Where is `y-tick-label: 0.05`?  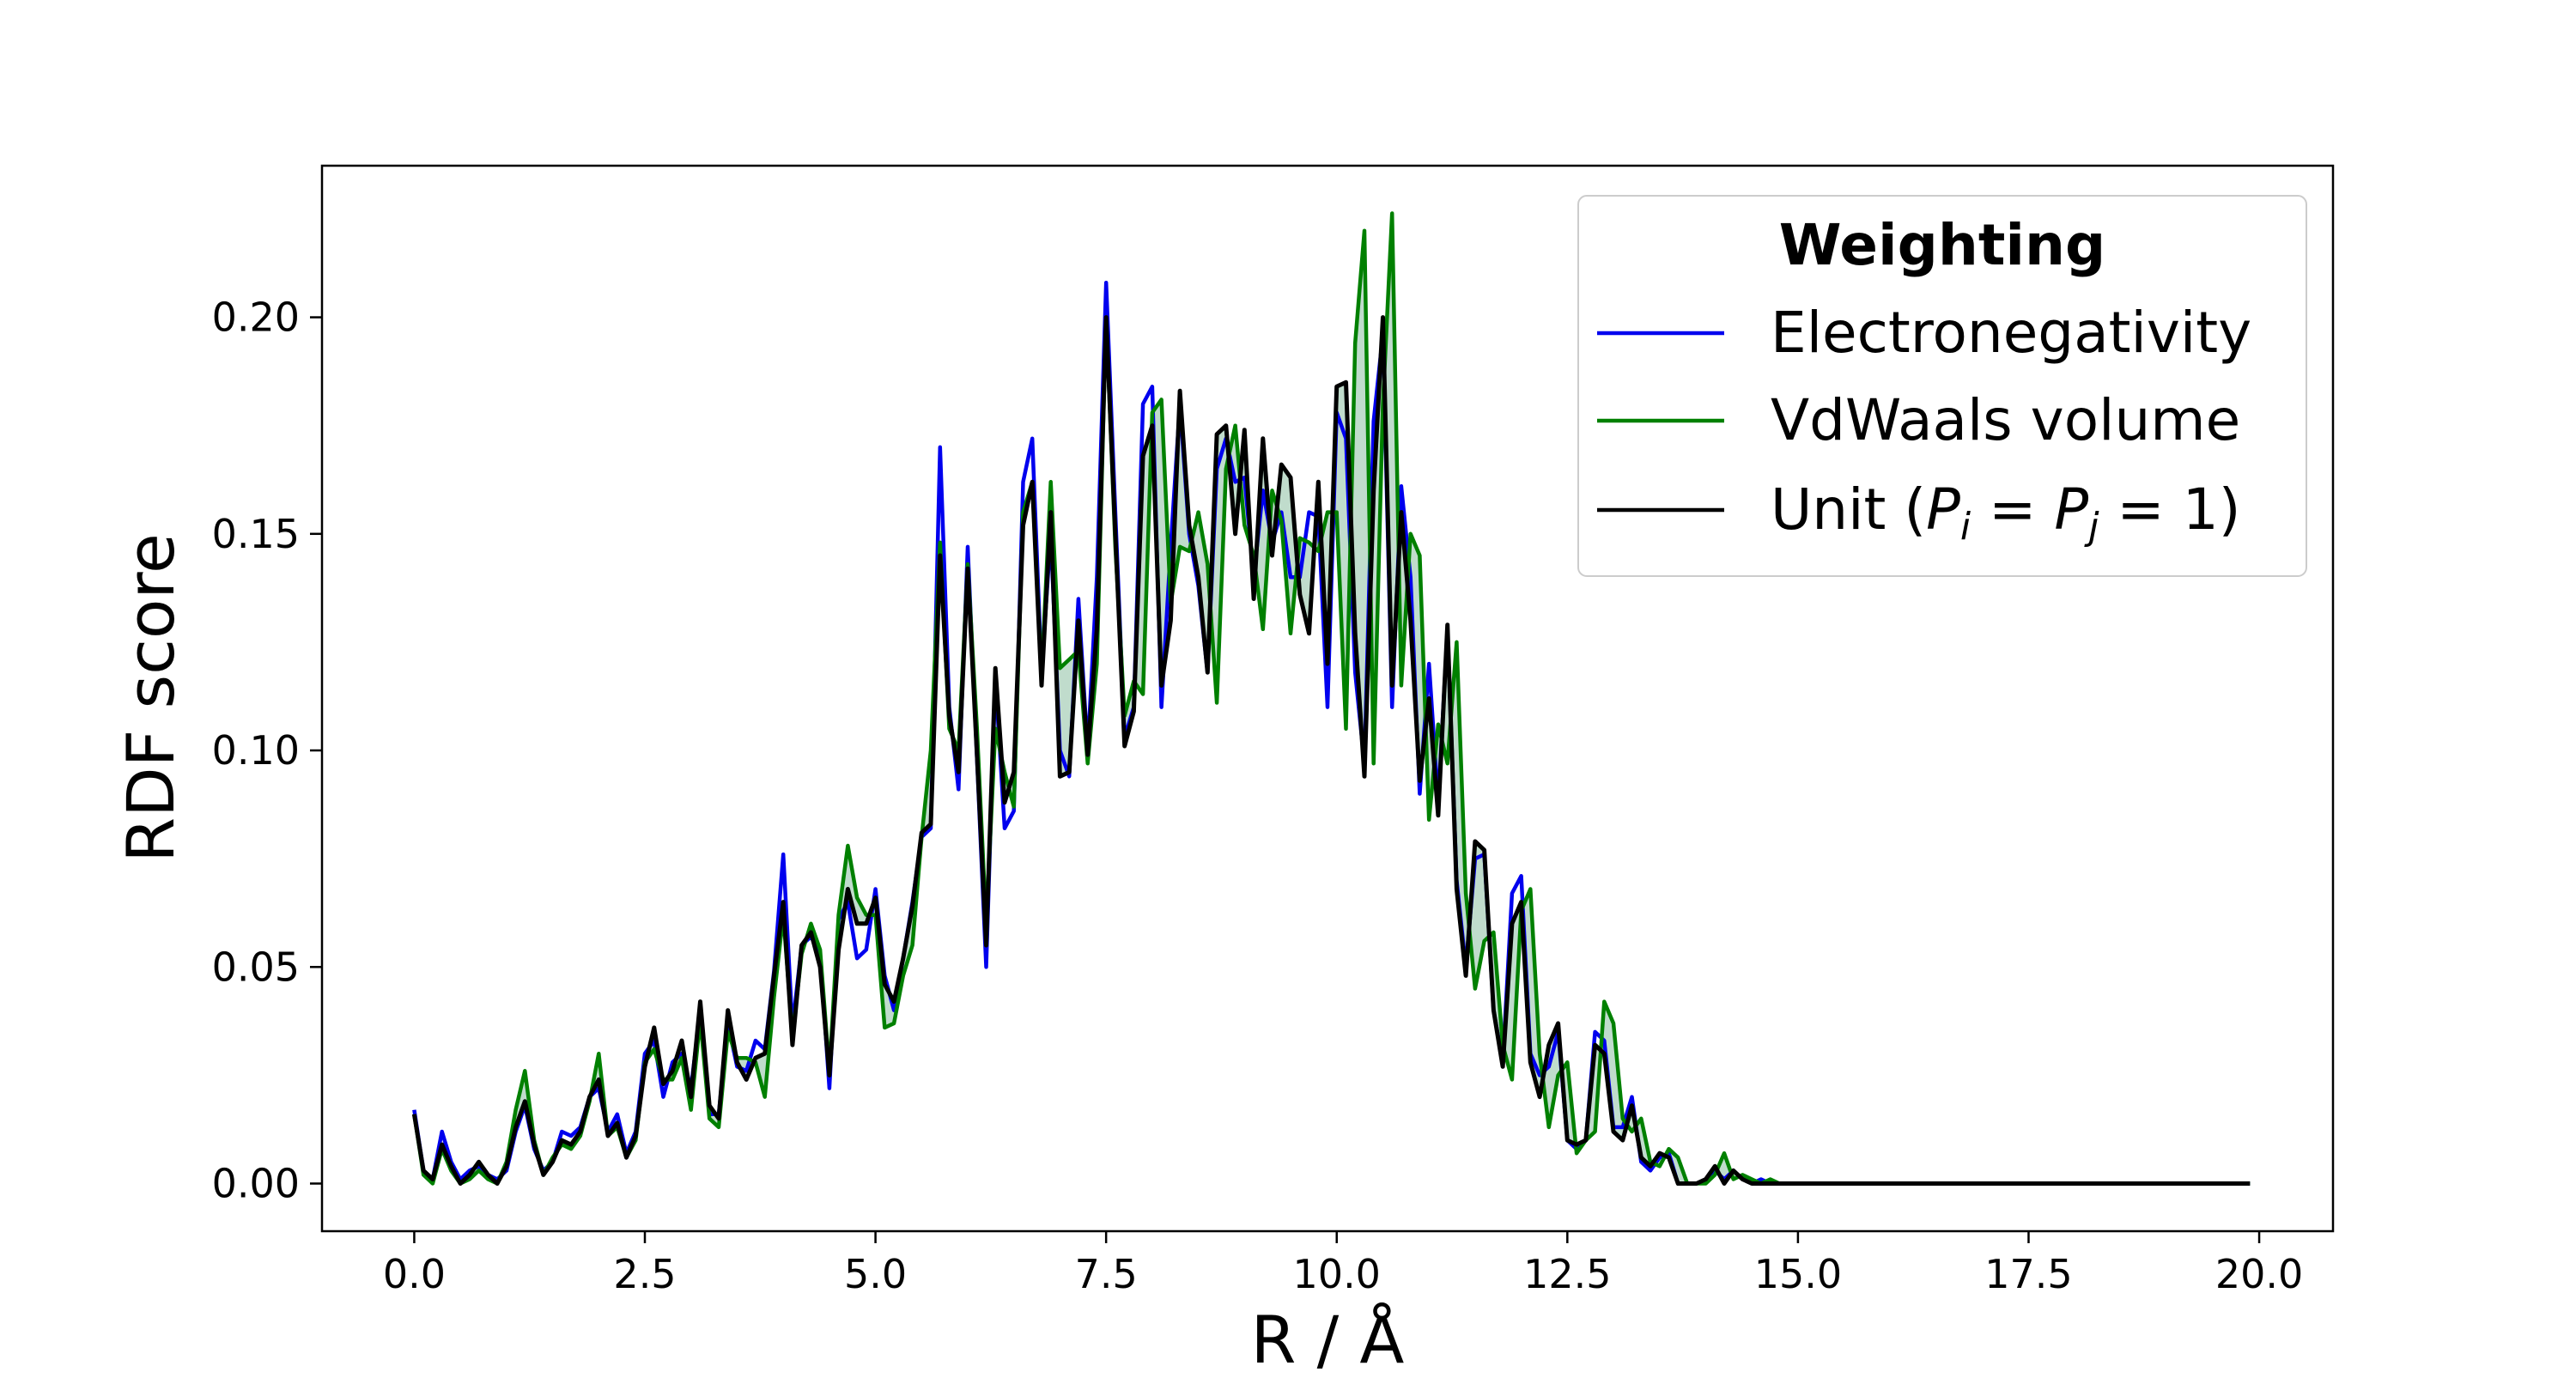
y-tick-label: 0.05 is located at coordinates (256, 967).